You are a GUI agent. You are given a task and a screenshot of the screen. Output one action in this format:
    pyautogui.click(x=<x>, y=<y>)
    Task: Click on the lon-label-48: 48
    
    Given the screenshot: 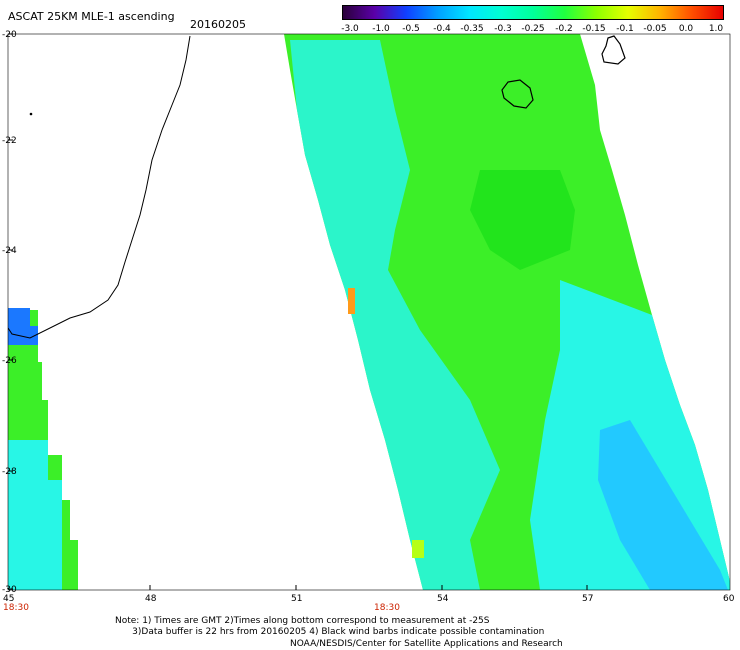 What is the action you would take?
    pyautogui.click(x=151, y=599)
    